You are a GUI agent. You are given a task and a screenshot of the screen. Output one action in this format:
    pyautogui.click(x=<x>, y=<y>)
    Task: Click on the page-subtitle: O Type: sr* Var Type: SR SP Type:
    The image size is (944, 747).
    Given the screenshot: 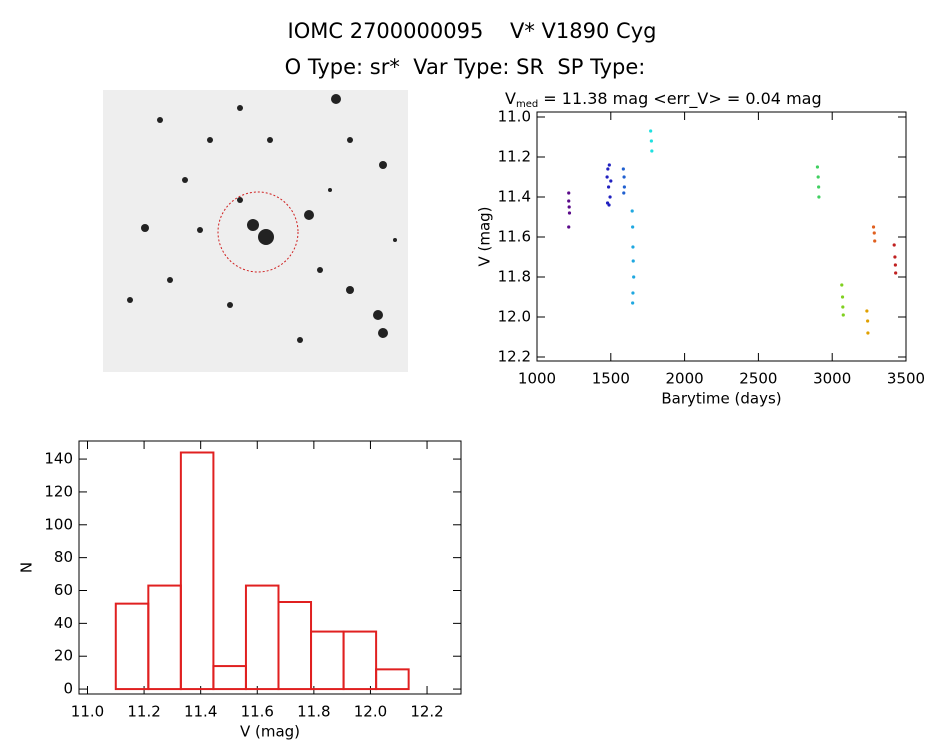 What is the action you would take?
    pyautogui.click(x=465, y=67)
    